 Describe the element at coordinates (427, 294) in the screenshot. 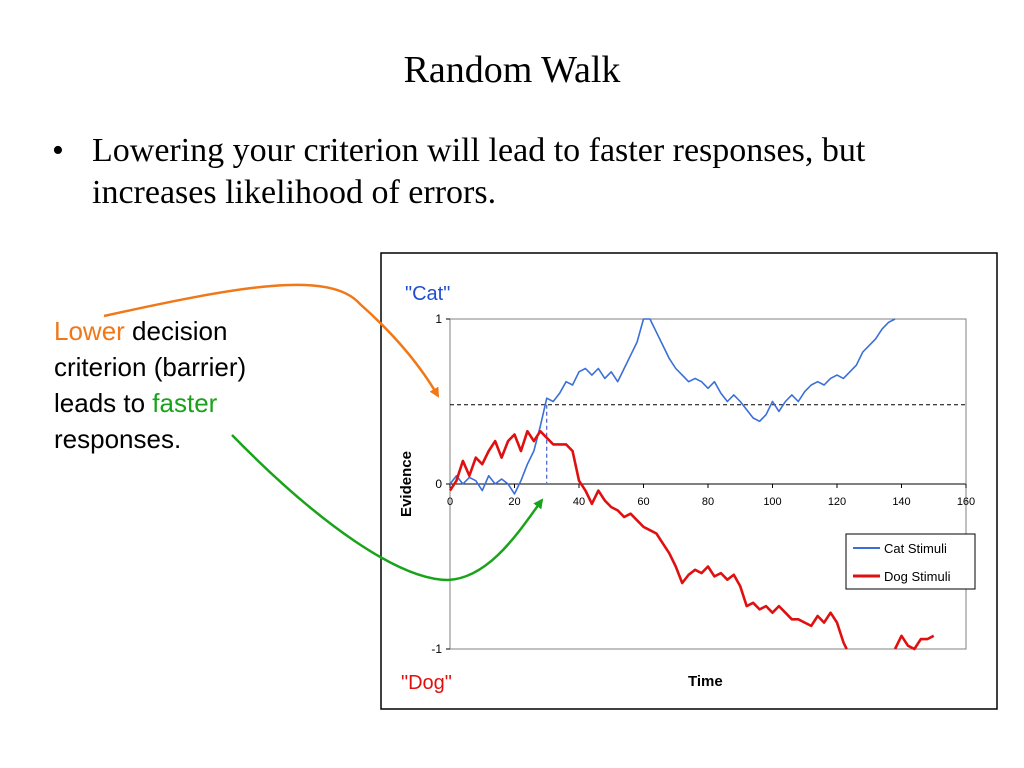

I see `cat-barrier-label: "Cat"` at that location.